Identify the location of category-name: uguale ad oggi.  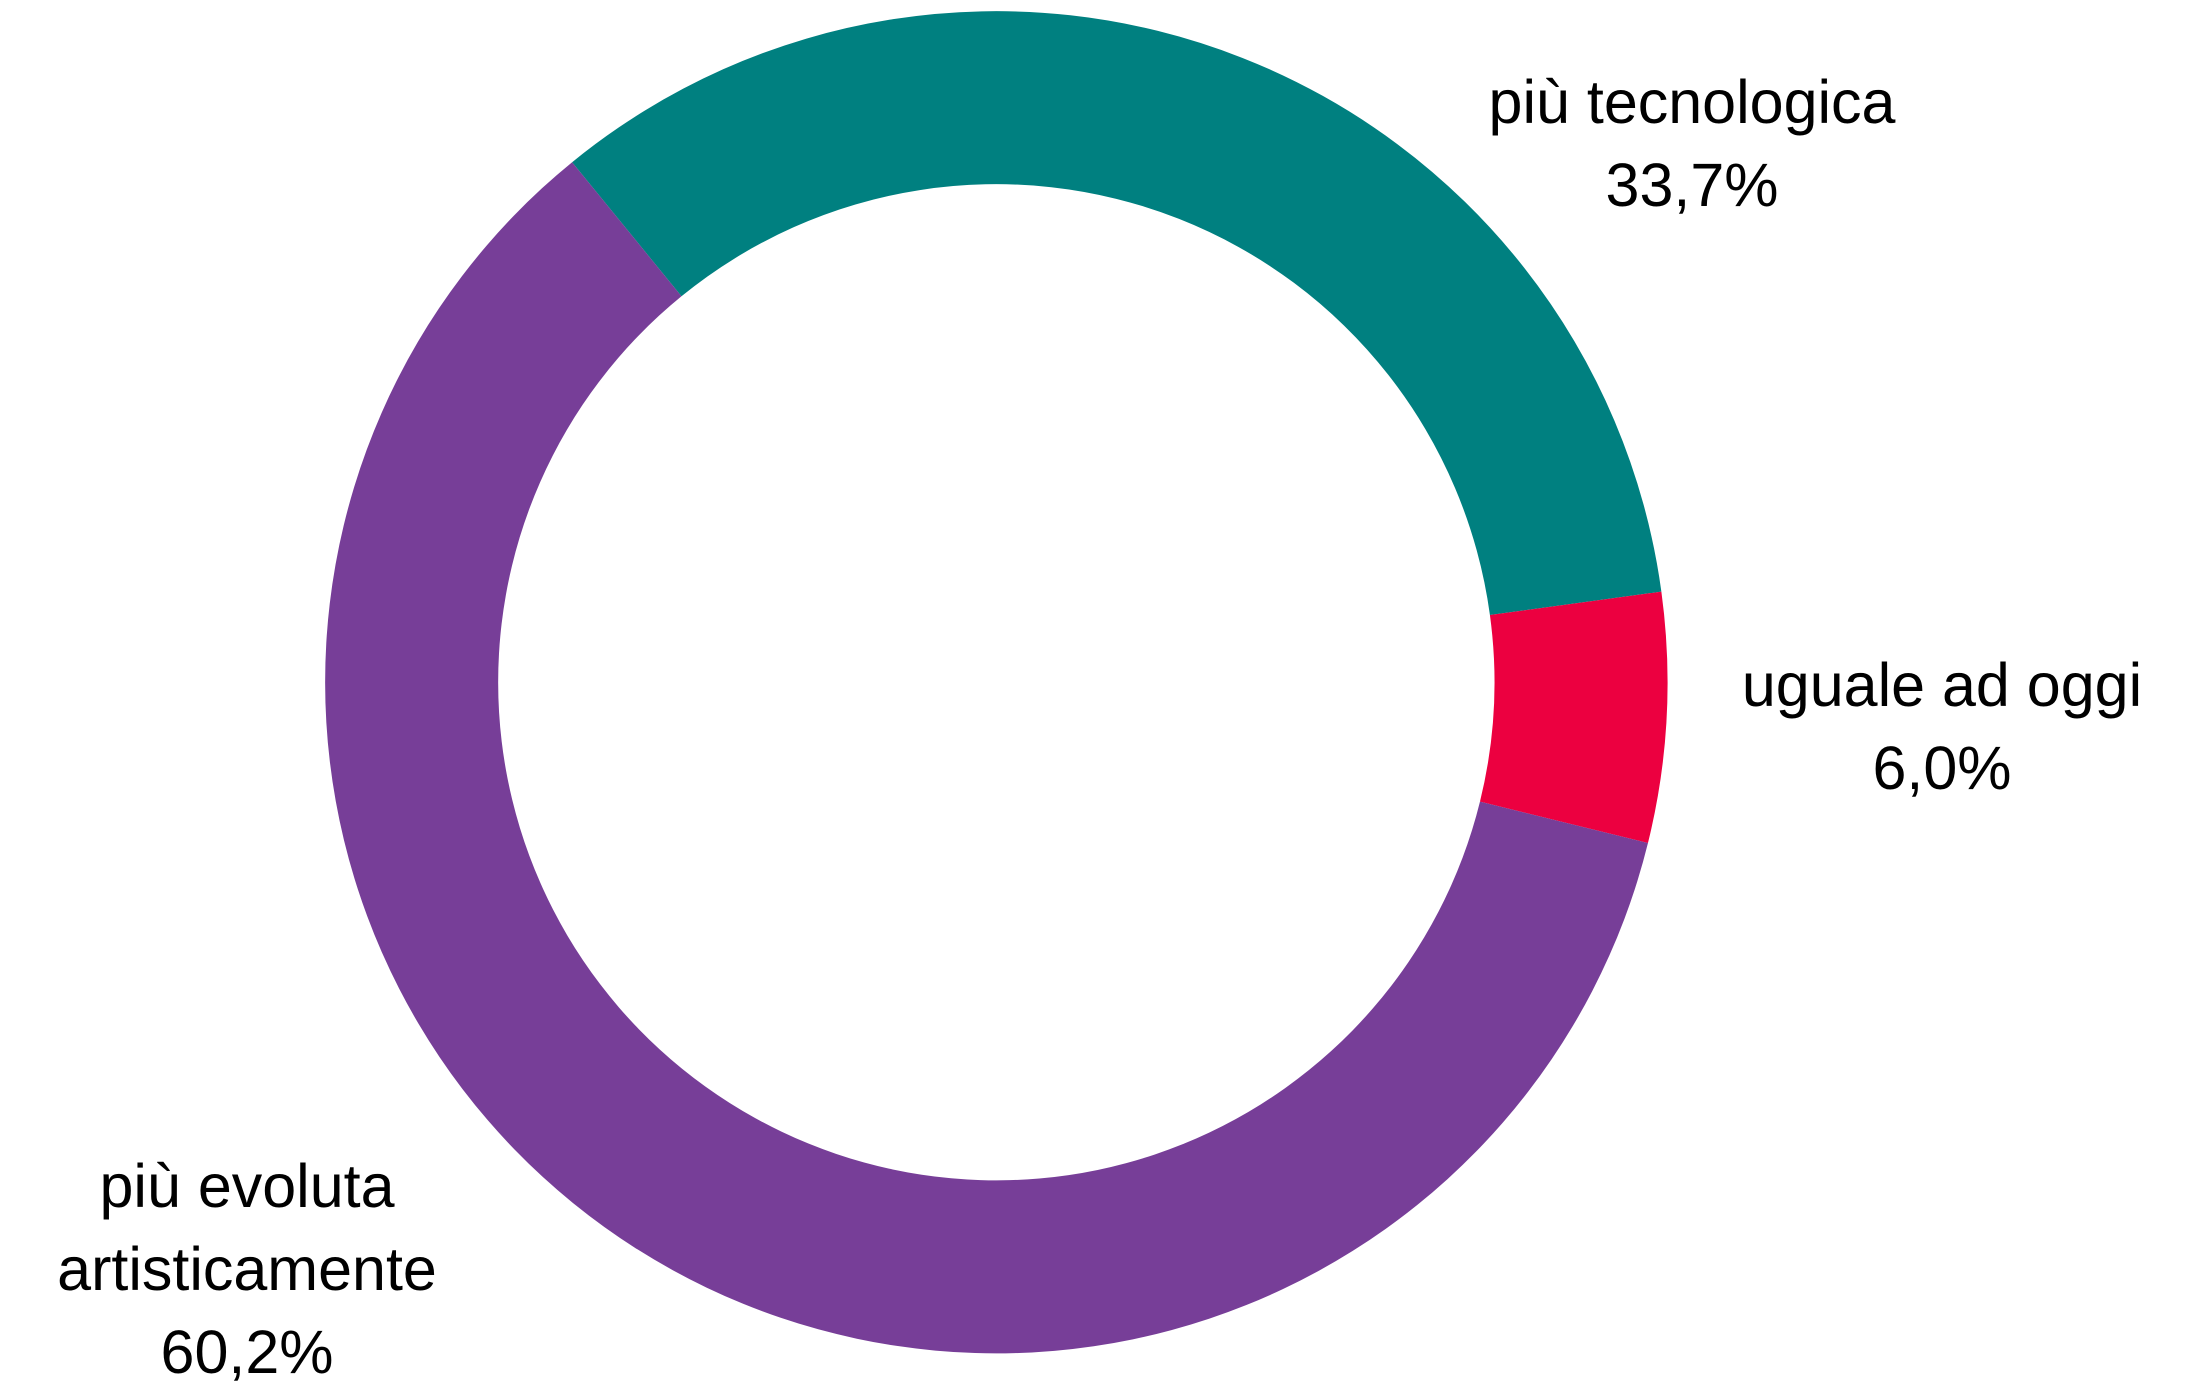
(1942, 685).